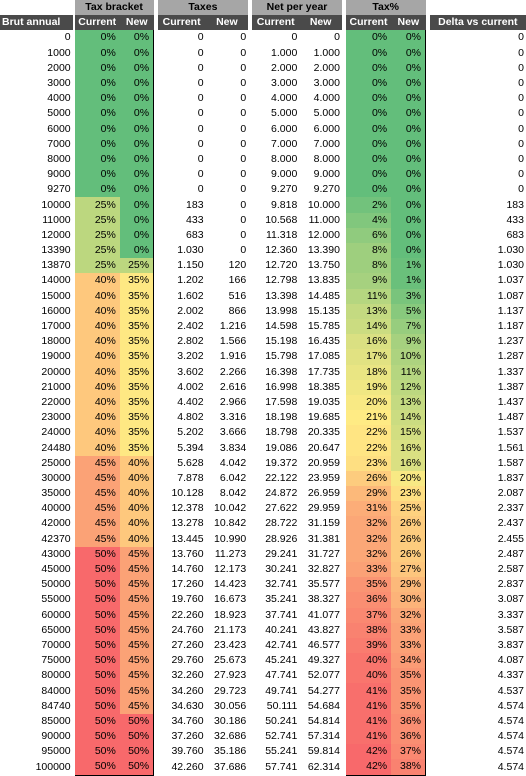 Image resolution: width=526 pixels, height=776 pixels. I want to click on cell-taxes-current: 3.202, so click(190, 356).